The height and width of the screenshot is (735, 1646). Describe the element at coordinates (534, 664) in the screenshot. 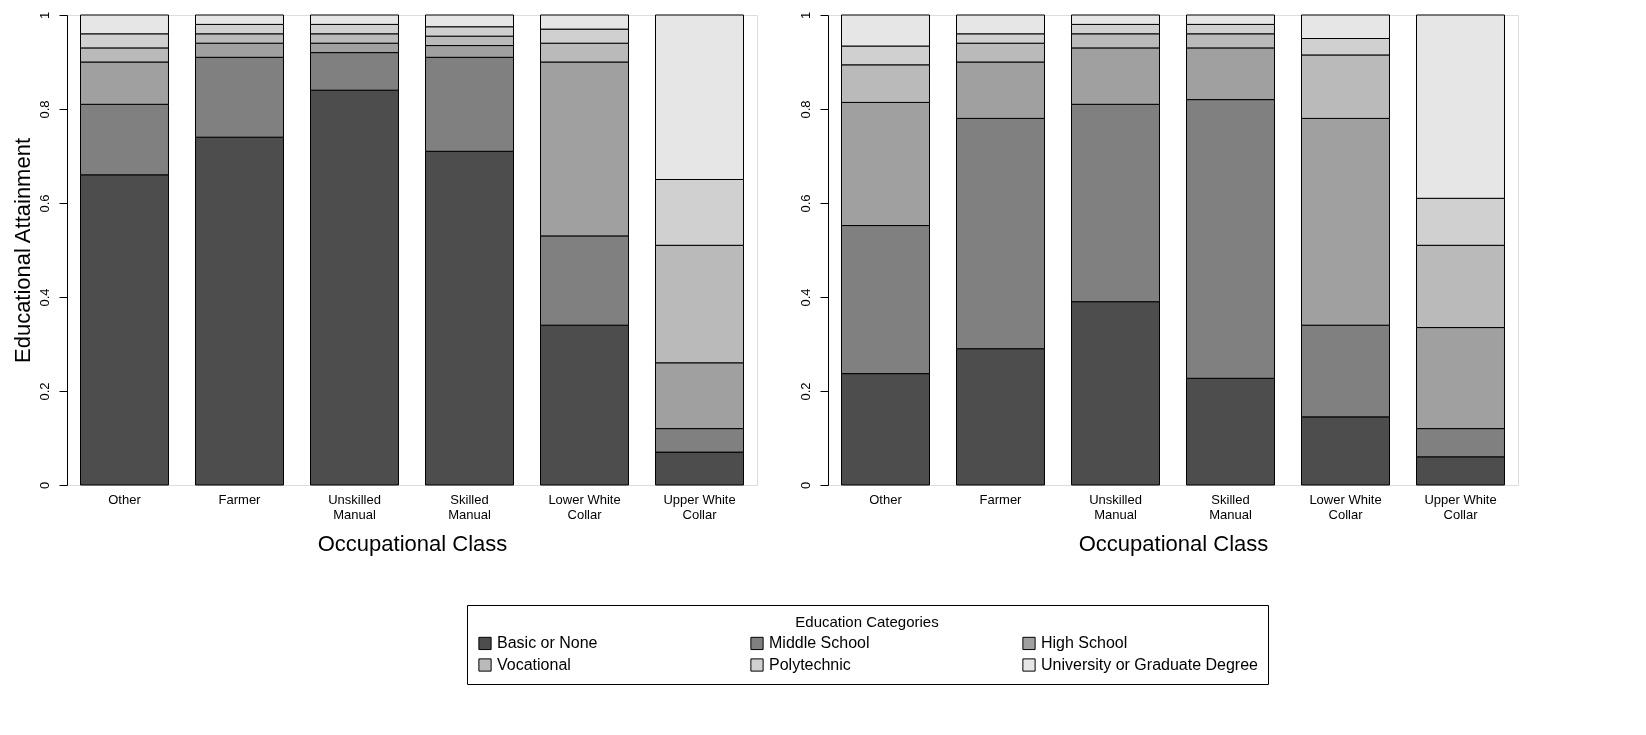

I see `legend-label: Vocational` at that location.